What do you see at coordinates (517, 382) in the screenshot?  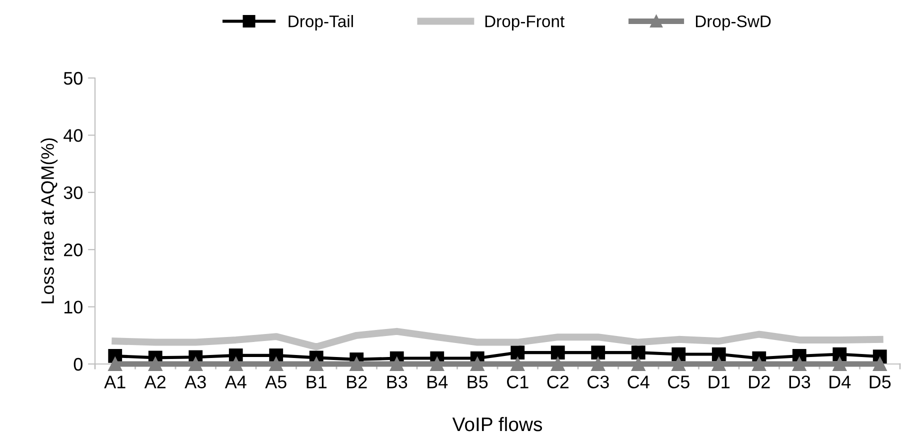 I see `x-tick-label: C1` at bounding box center [517, 382].